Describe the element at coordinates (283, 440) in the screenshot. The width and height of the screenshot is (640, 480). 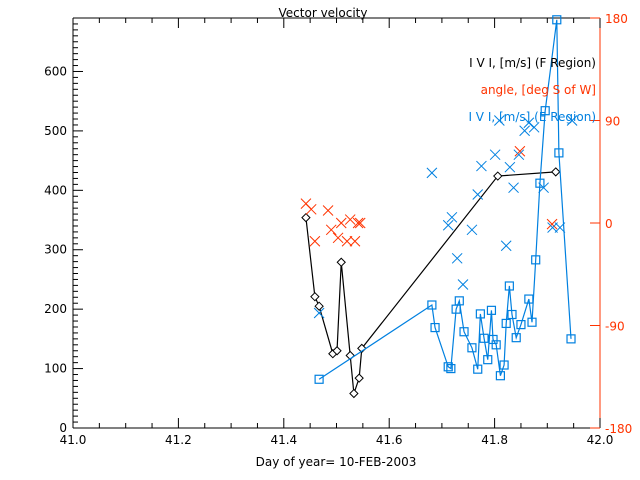
I see `x-tick-label: 41.4` at that location.